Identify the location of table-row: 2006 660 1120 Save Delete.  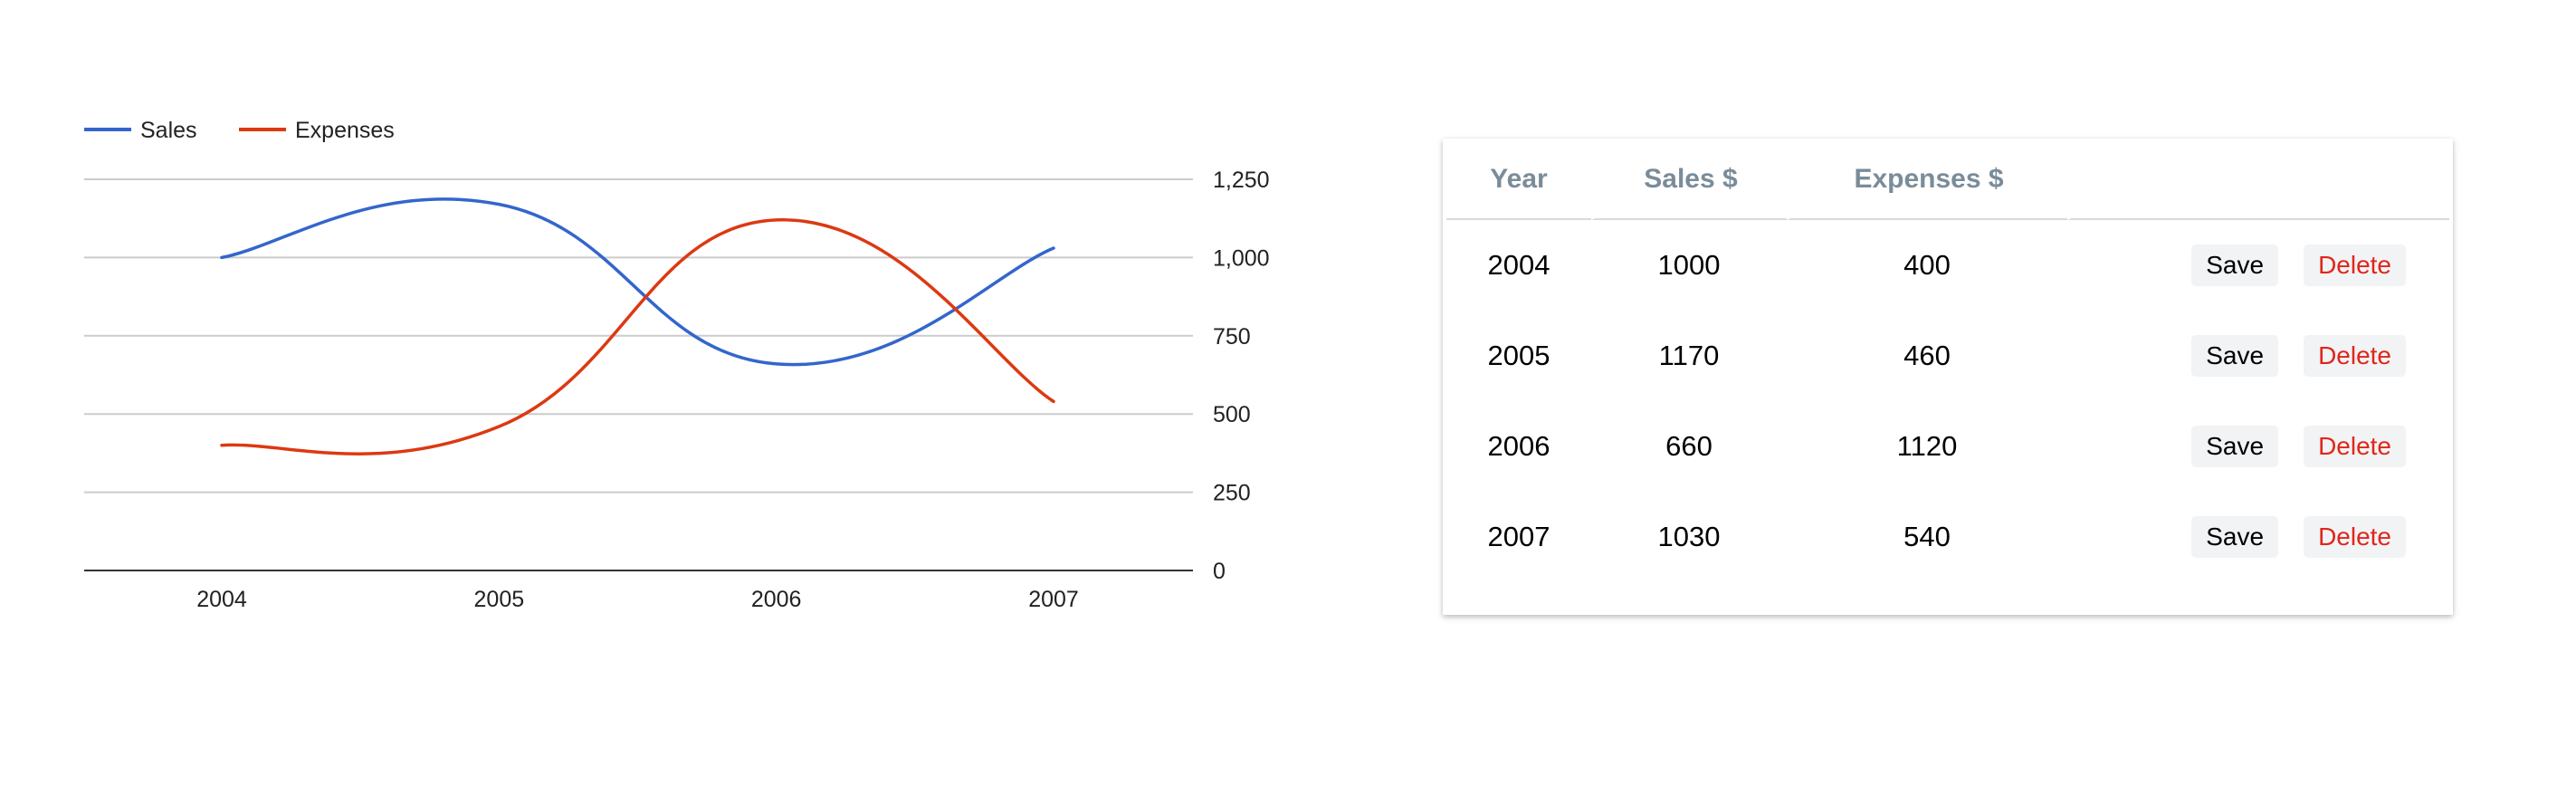
(1947, 446).